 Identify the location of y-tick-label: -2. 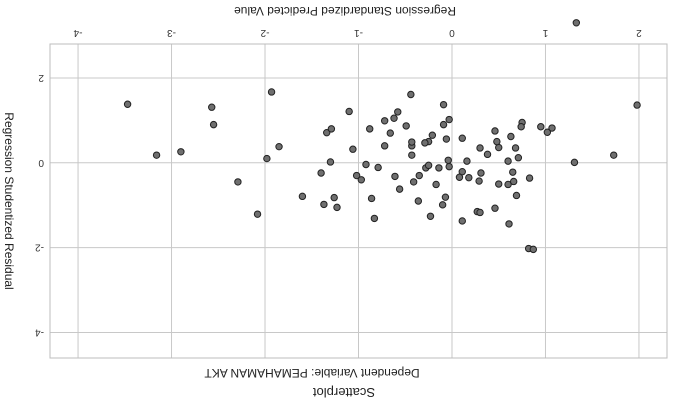
(39, 247).